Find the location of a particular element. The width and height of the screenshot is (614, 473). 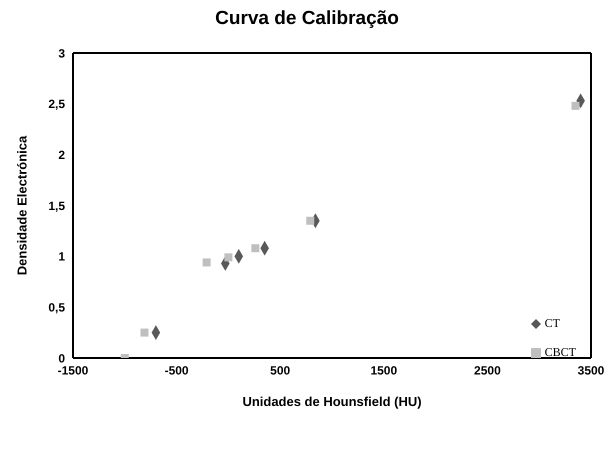

x-tick-label: 3500 is located at coordinates (591, 371).